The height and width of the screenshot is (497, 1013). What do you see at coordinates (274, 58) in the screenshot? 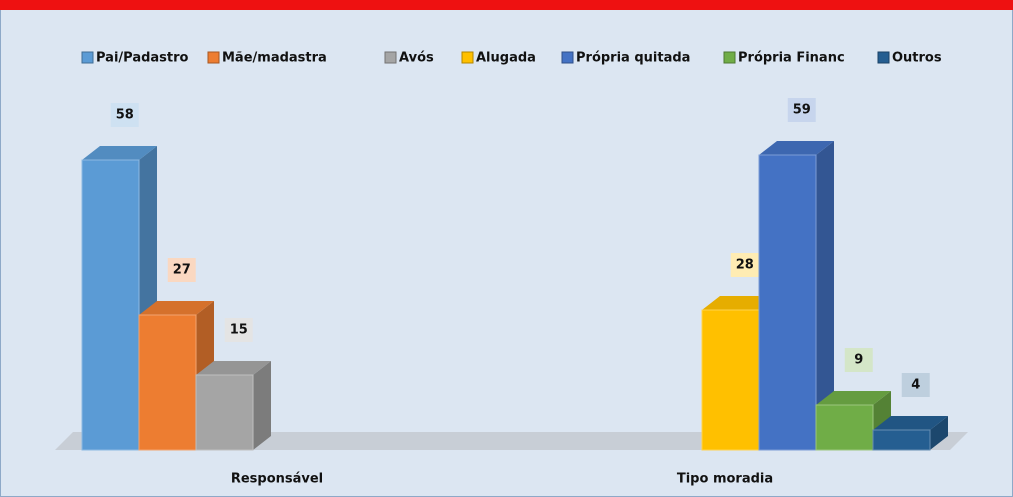
I see `legend-label: Mãe/madastra` at bounding box center [274, 58].